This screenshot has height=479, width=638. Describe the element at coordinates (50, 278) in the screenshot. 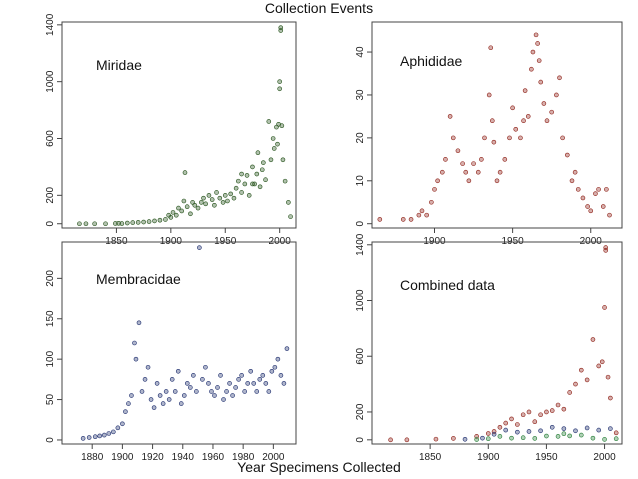

I see `membracidae-y-tick-label: 200` at that location.